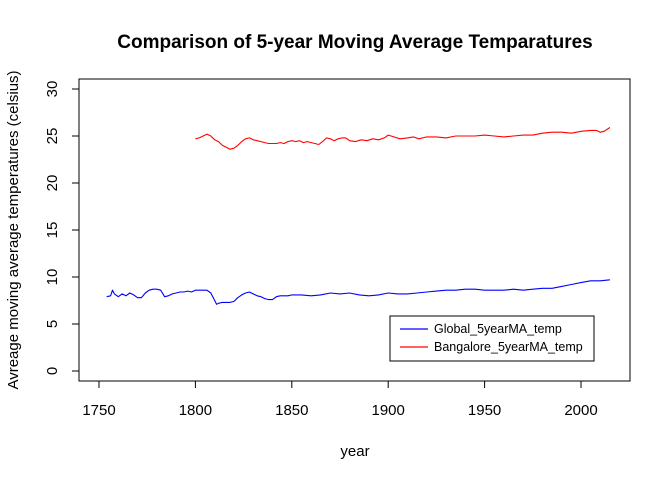 The height and width of the screenshot is (480, 672). I want to click on y-tick-label: 0, so click(52, 371).